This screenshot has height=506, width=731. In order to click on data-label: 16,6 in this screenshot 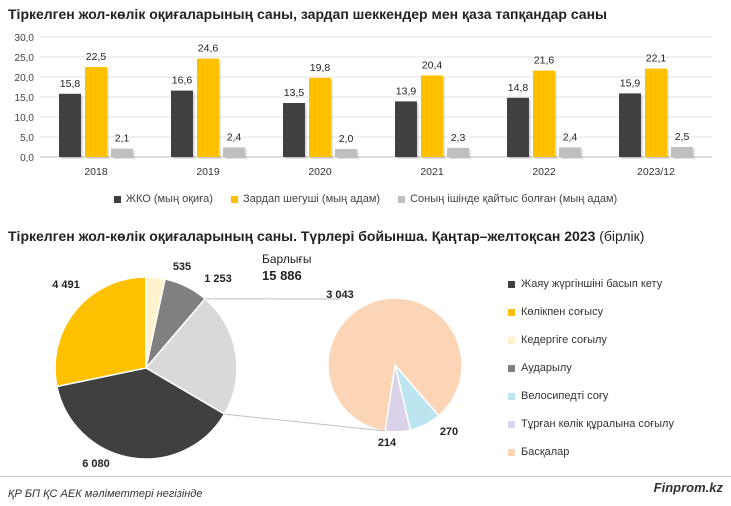, I will do `click(182, 81)`.